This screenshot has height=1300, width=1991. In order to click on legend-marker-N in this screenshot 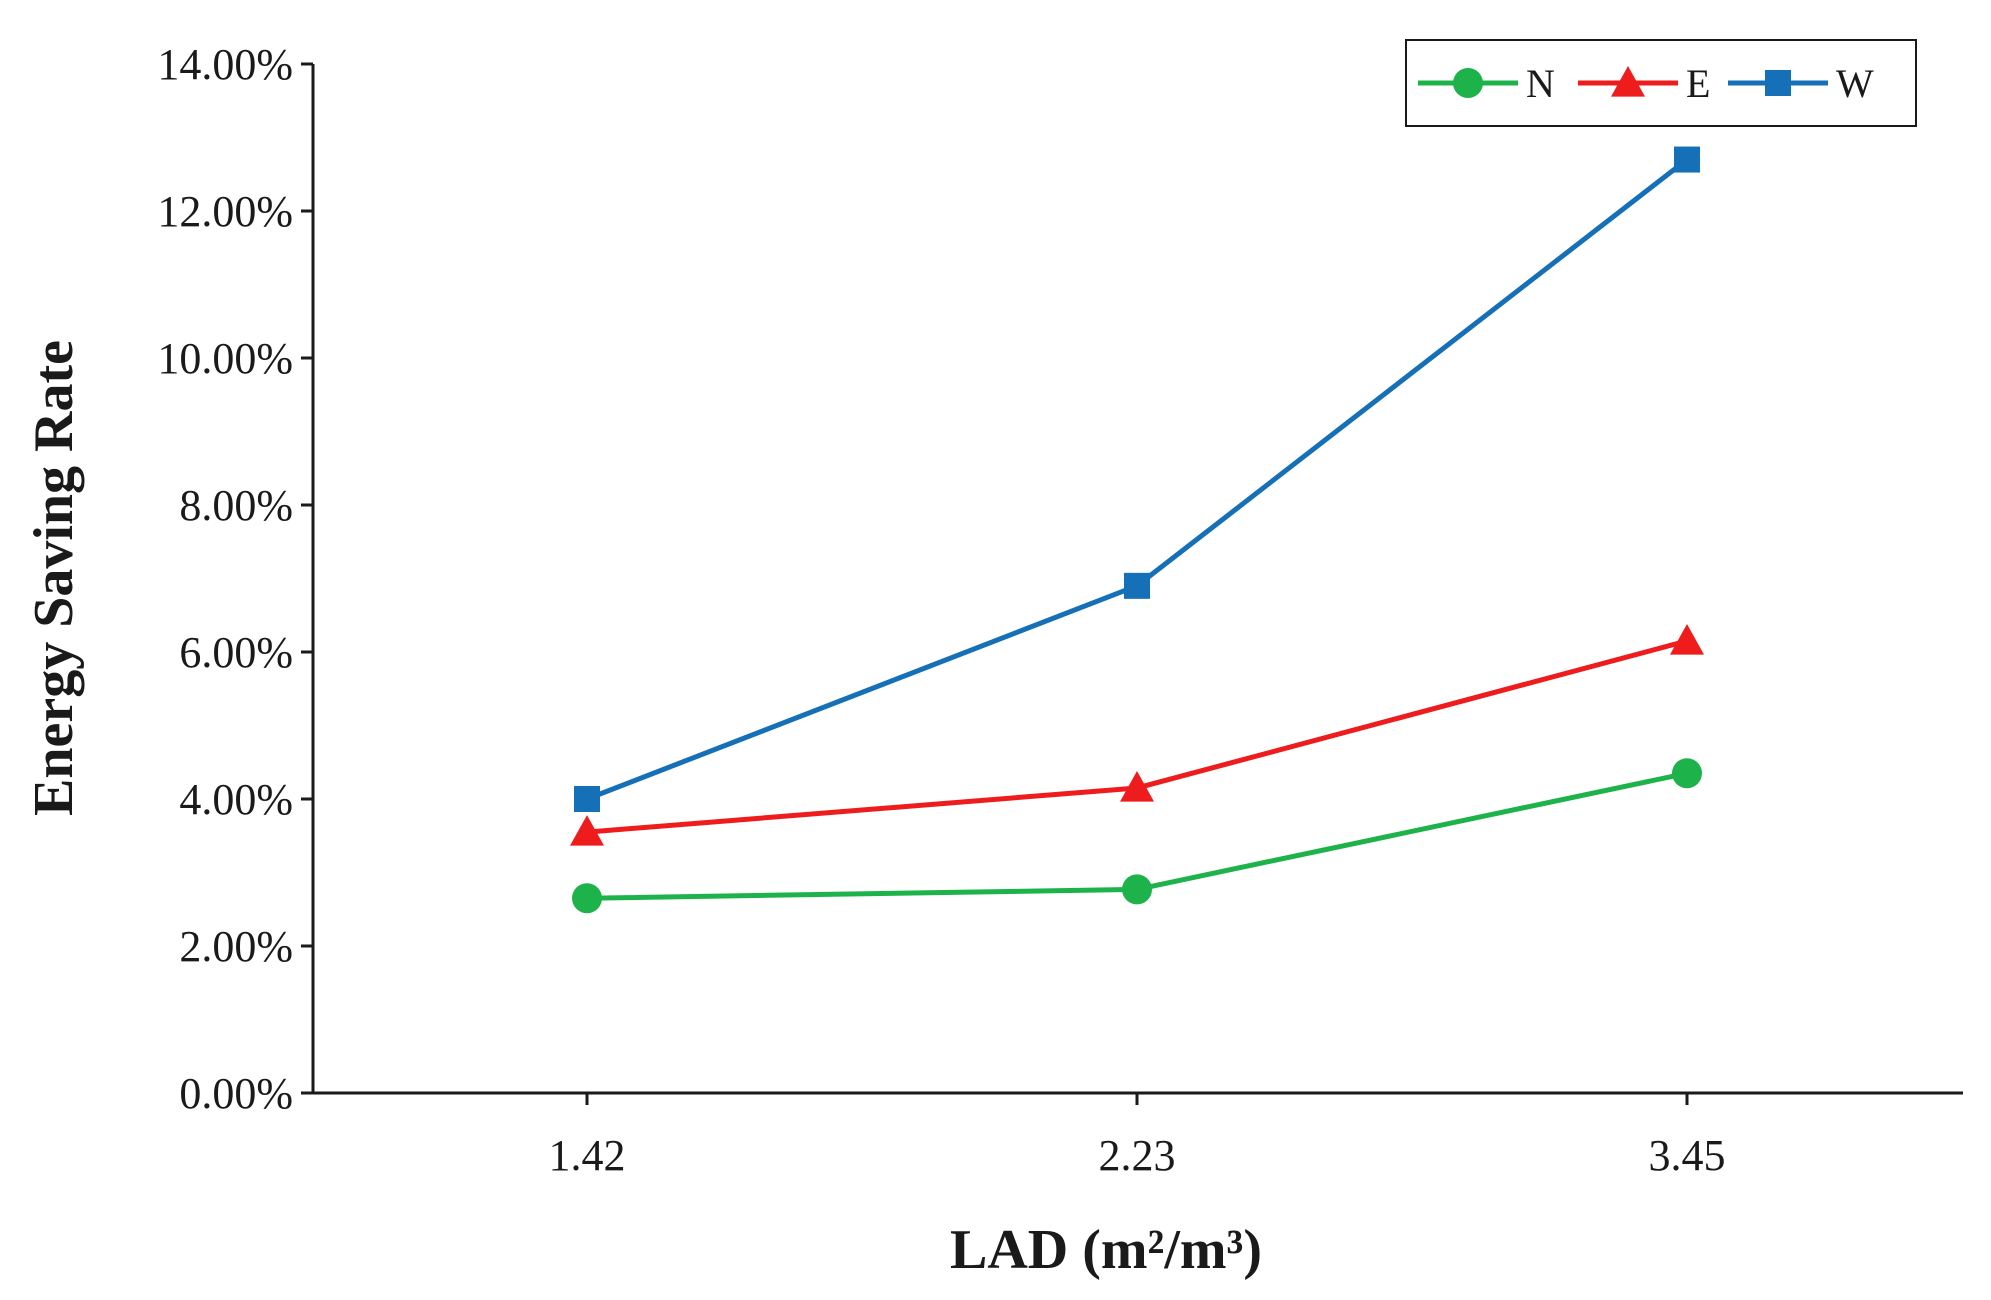, I will do `click(1468, 83)`.